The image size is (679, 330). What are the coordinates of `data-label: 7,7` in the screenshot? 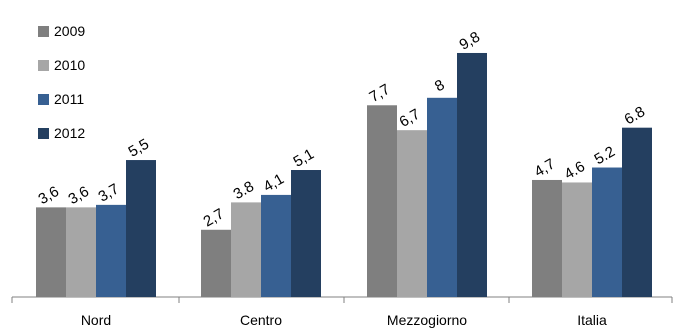 It's located at (379, 93).